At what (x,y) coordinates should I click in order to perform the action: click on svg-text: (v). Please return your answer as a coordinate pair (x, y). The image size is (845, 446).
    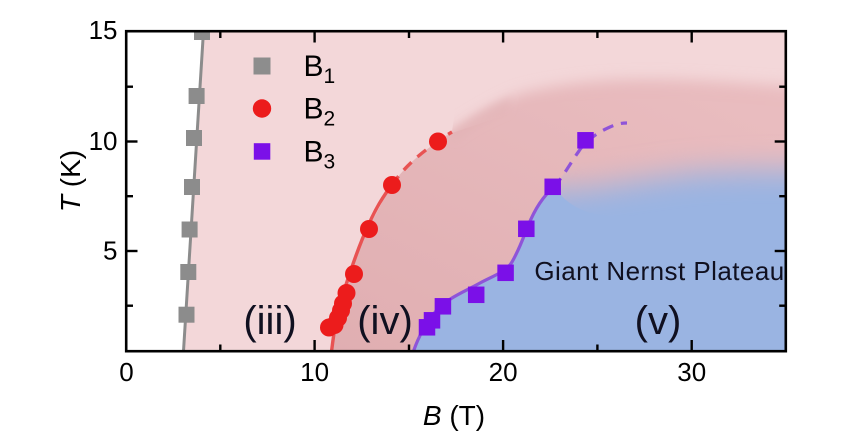
    Looking at the image, I should click on (658, 321).